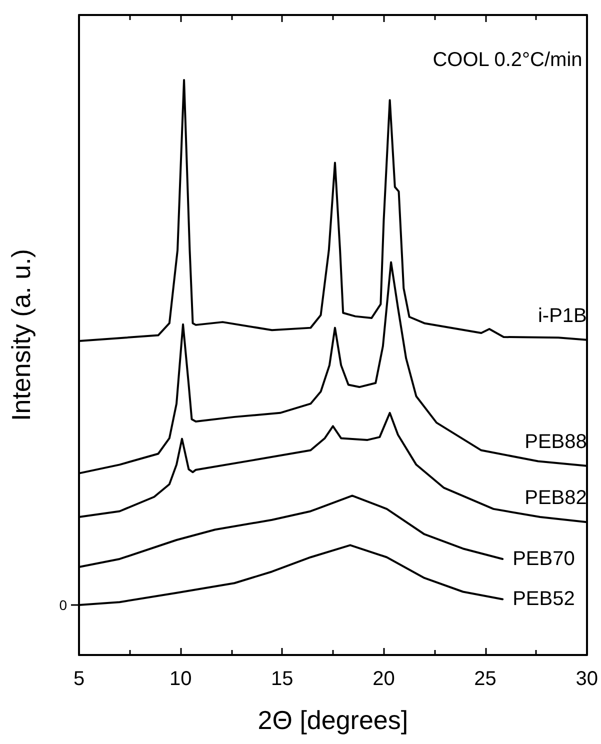 The width and height of the screenshot is (601, 744). What do you see at coordinates (587, 679) in the screenshot?
I see `x-tick-label: 30` at bounding box center [587, 679].